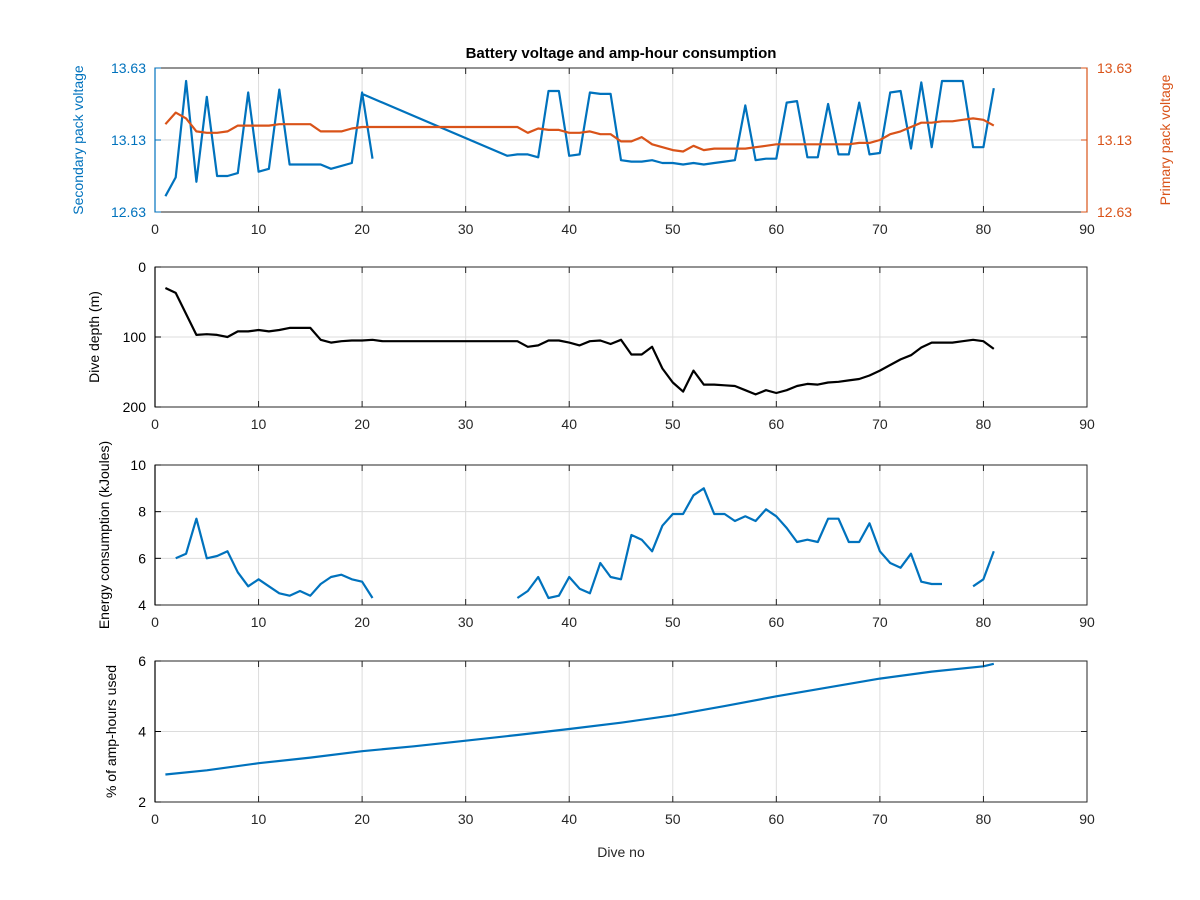 This screenshot has width=1200, height=900. I want to click on y-tick-label: 200, so click(135, 407).